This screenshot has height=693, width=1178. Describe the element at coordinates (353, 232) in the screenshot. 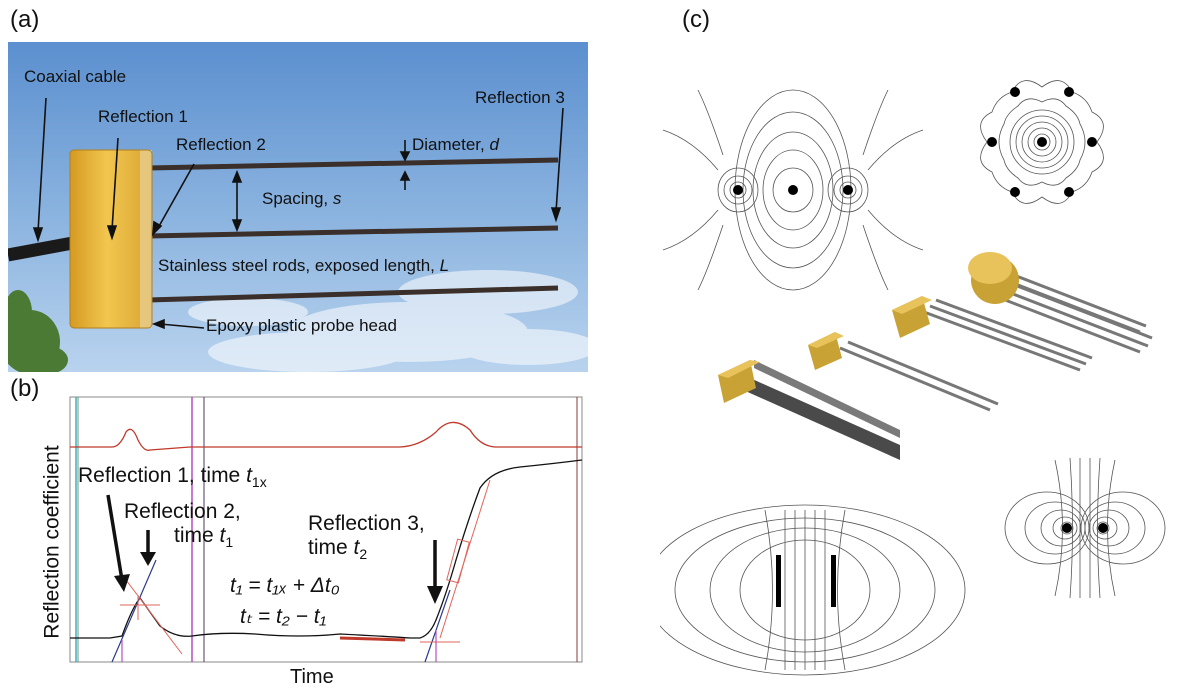

I see `rod-middle` at that location.